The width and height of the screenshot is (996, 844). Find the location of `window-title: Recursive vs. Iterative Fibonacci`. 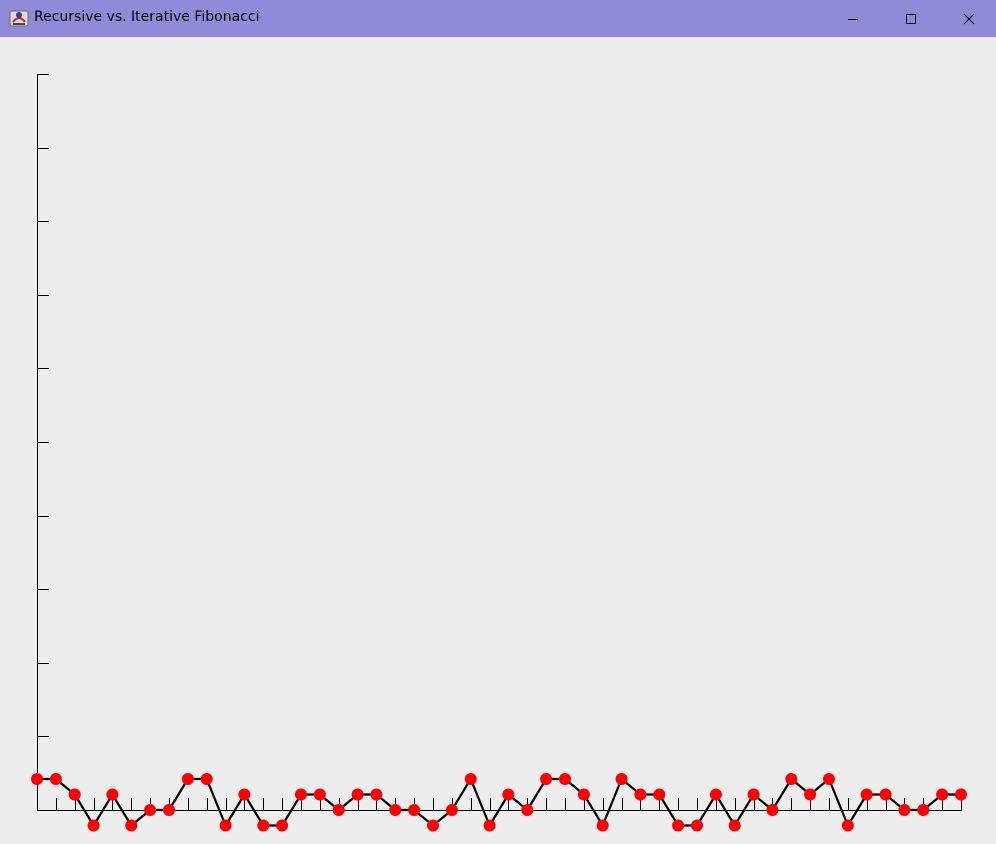

window-title: Recursive vs. Iterative Fibonacci is located at coordinates (147, 17).